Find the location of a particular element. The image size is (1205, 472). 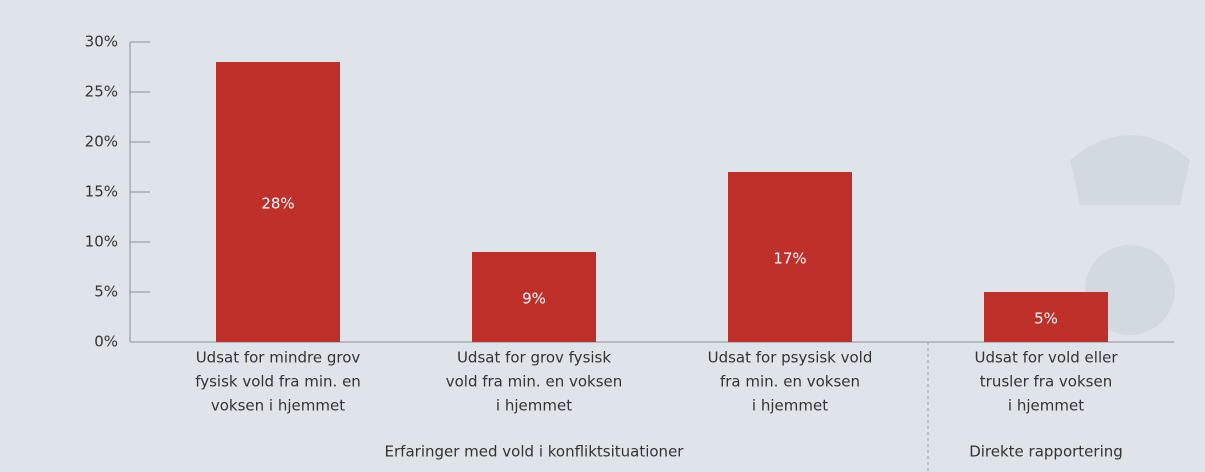

x-tick-label: Udsat for grov fysisk is located at coordinates (534, 358).